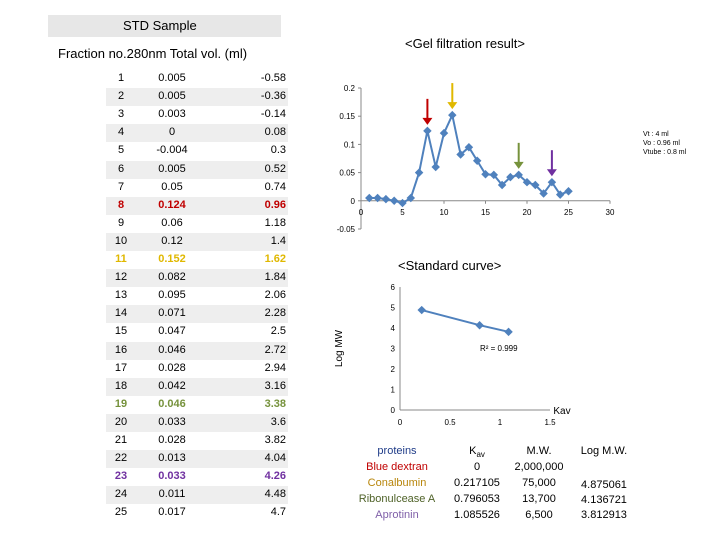 The image size is (720, 540). I want to click on table-row: 2 0.005 -0.36, so click(197, 97).